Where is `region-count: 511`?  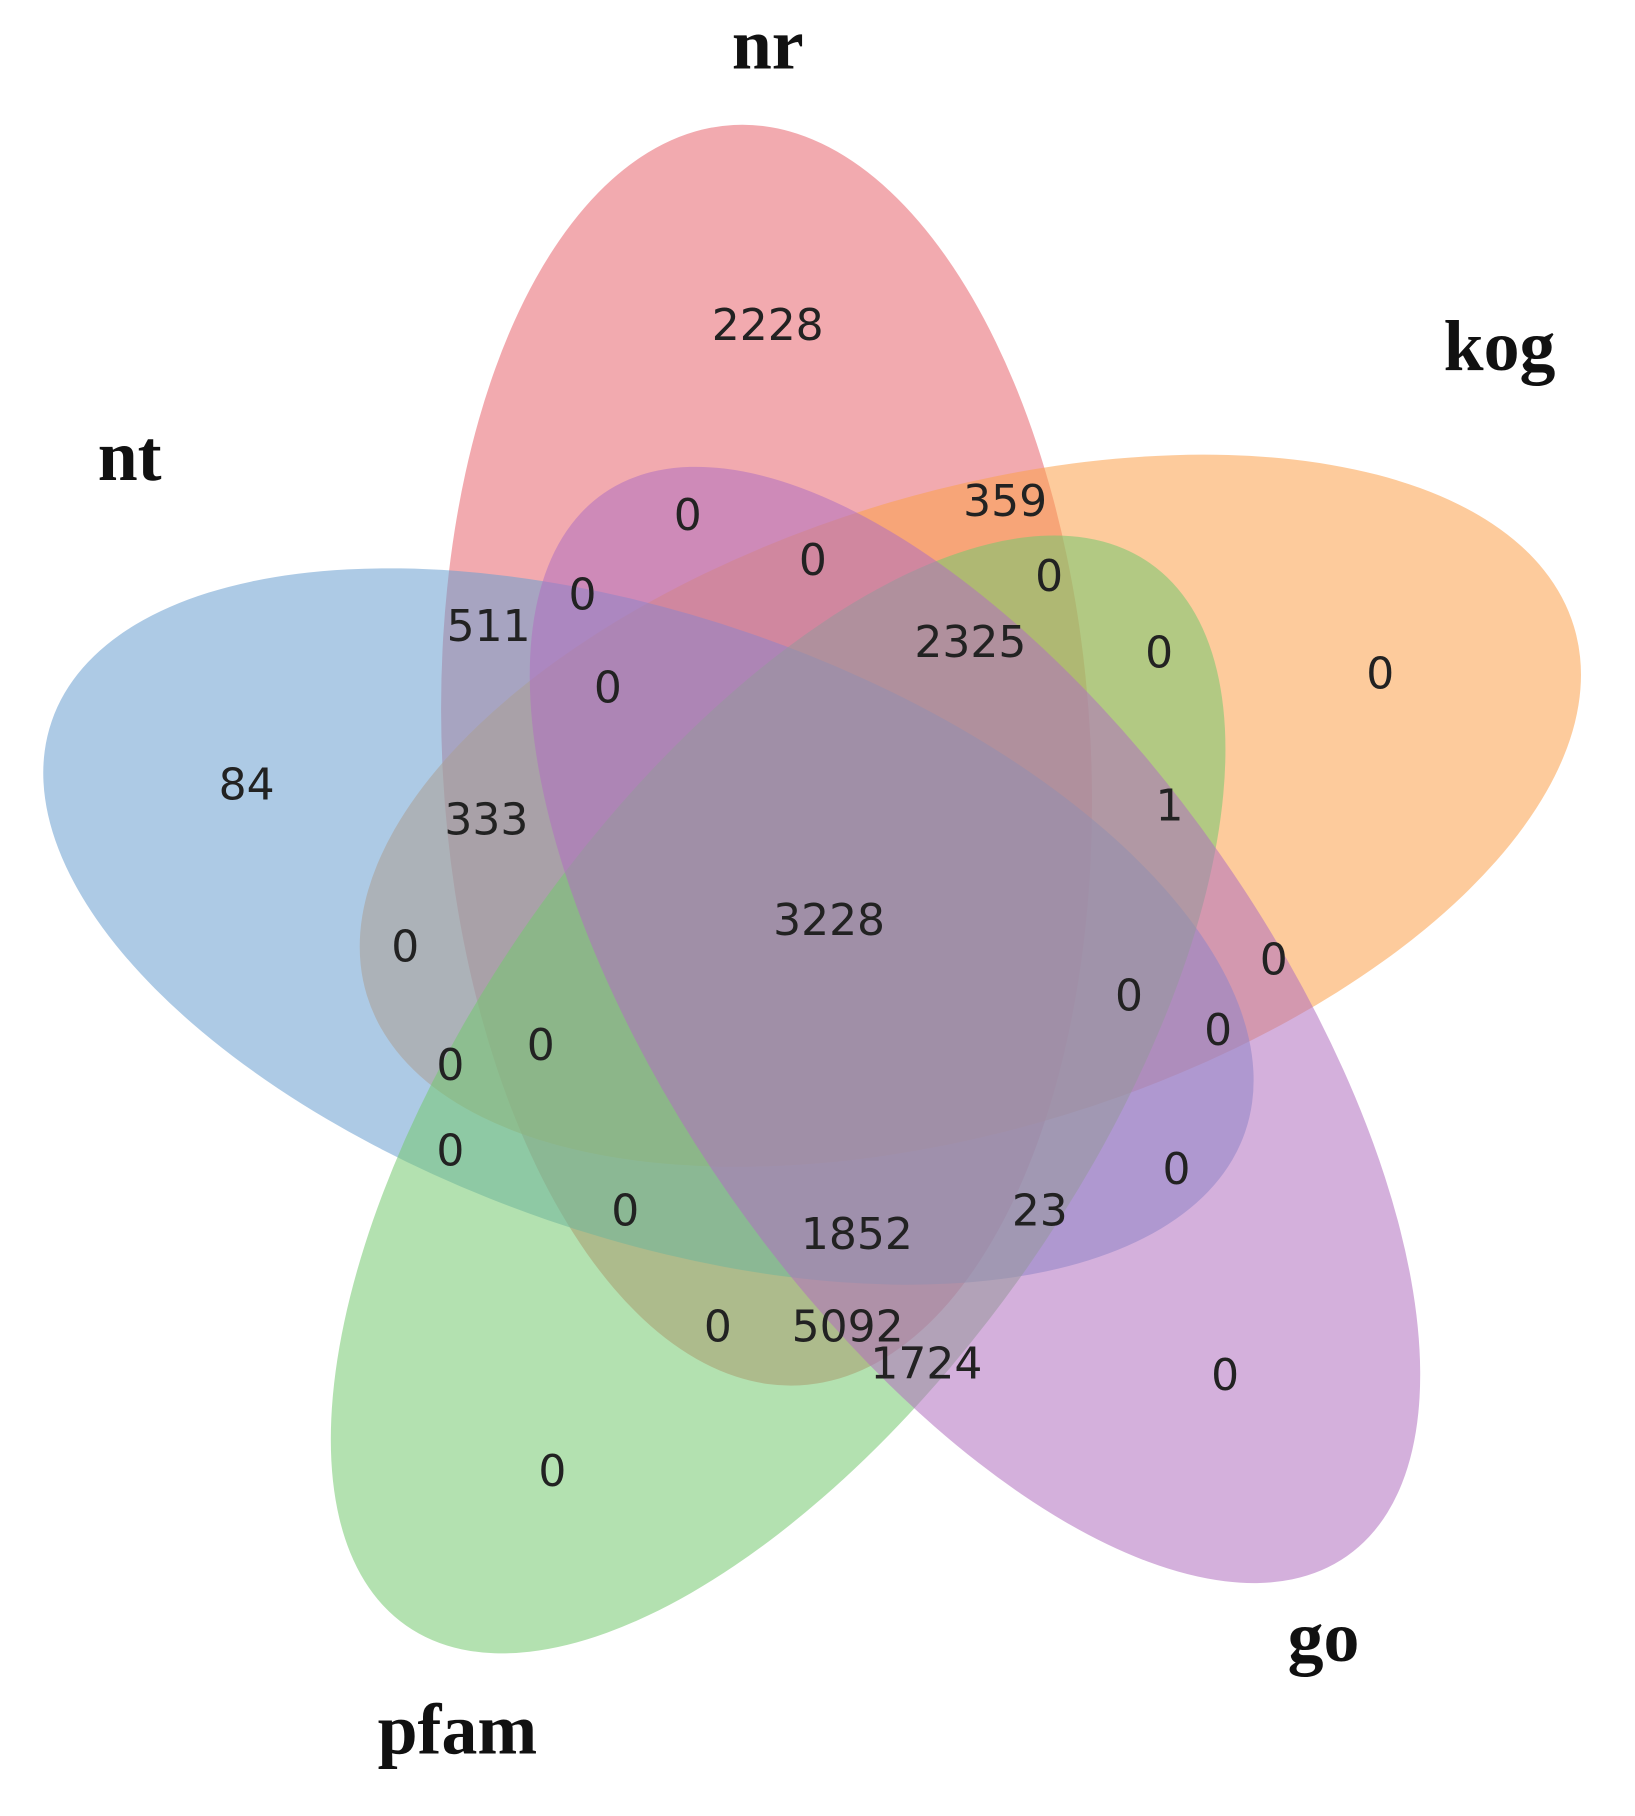 region-count: 511 is located at coordinates (489, 626).